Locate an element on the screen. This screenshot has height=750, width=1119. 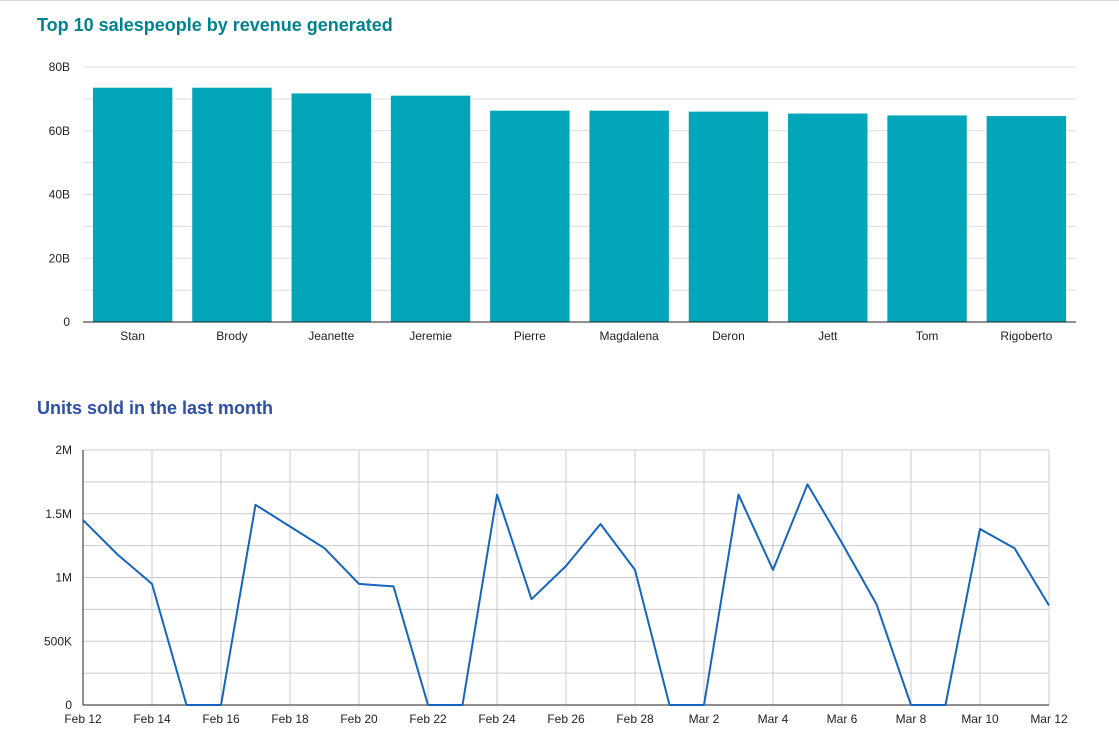
line-x-tick-label: Mar 2 is located at coordinates (704, 719).